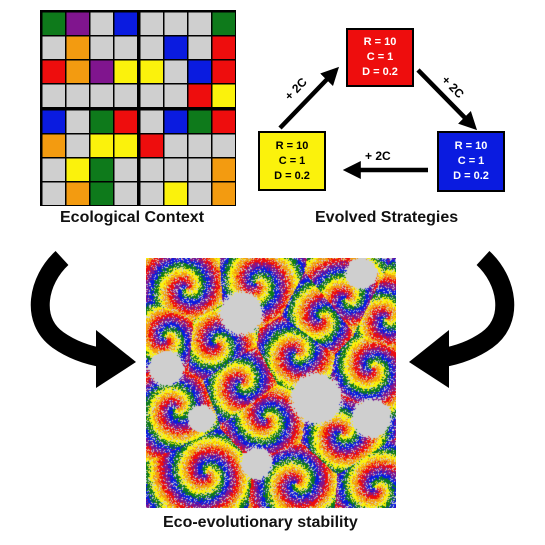 This screenshot has height=545, width=545. I want to click on strategy-yellow-r: R = 10, so click(292, 145).